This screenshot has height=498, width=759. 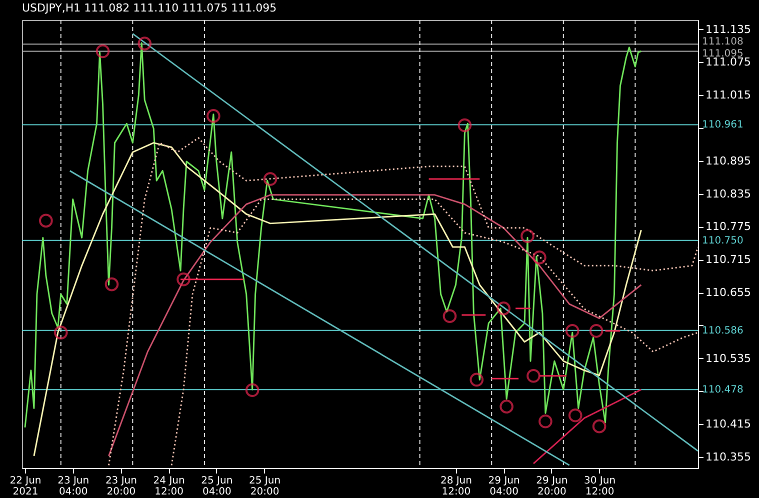 I want to click on x-tick-label: 25 Jun 20:00, so click(x=265, y=487).